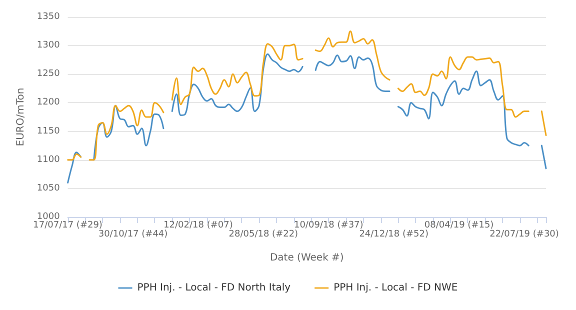 Image resolution: width=576 pixels, height=310 pixels. I want to click on x-tick-label: 12/02/18 (#07), so click(198, 225).